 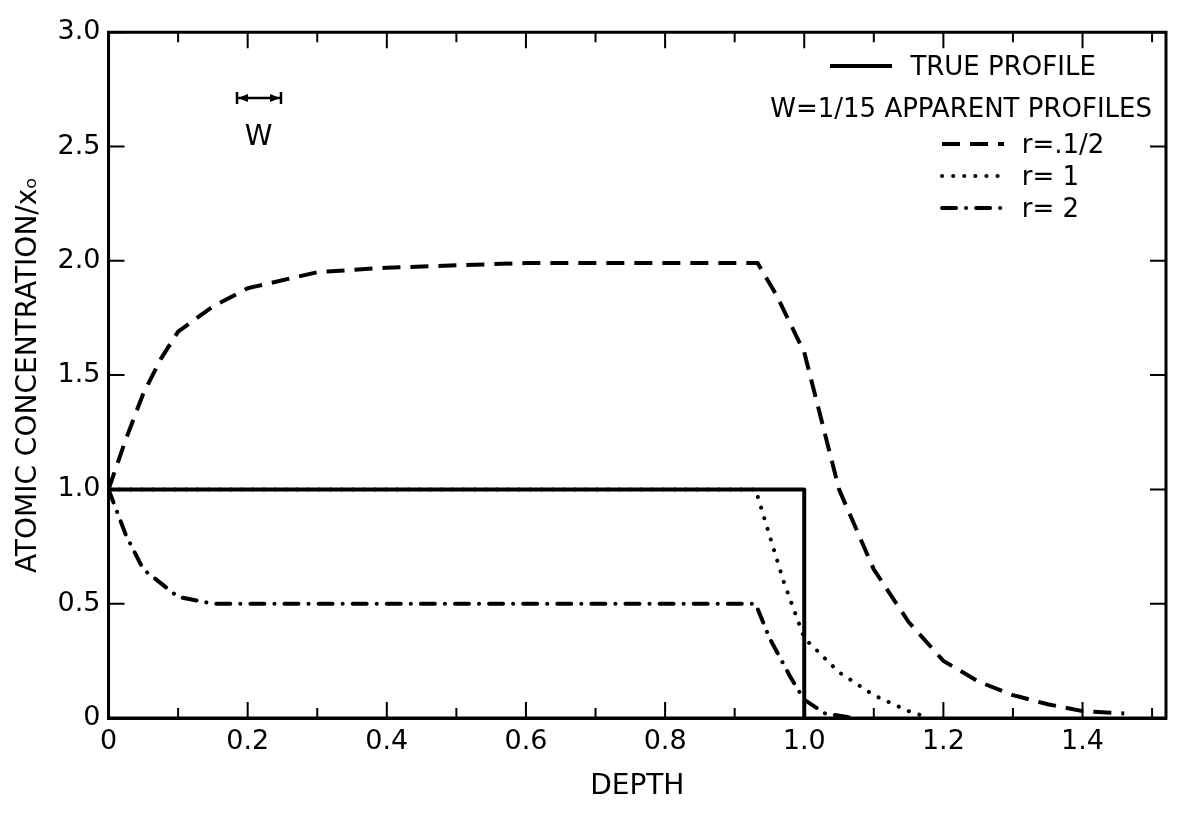 What do you see at coordinates (79, 487) in the screenshot?
I see `y-tick-label: 1.0` at bounding box center [79, 487].